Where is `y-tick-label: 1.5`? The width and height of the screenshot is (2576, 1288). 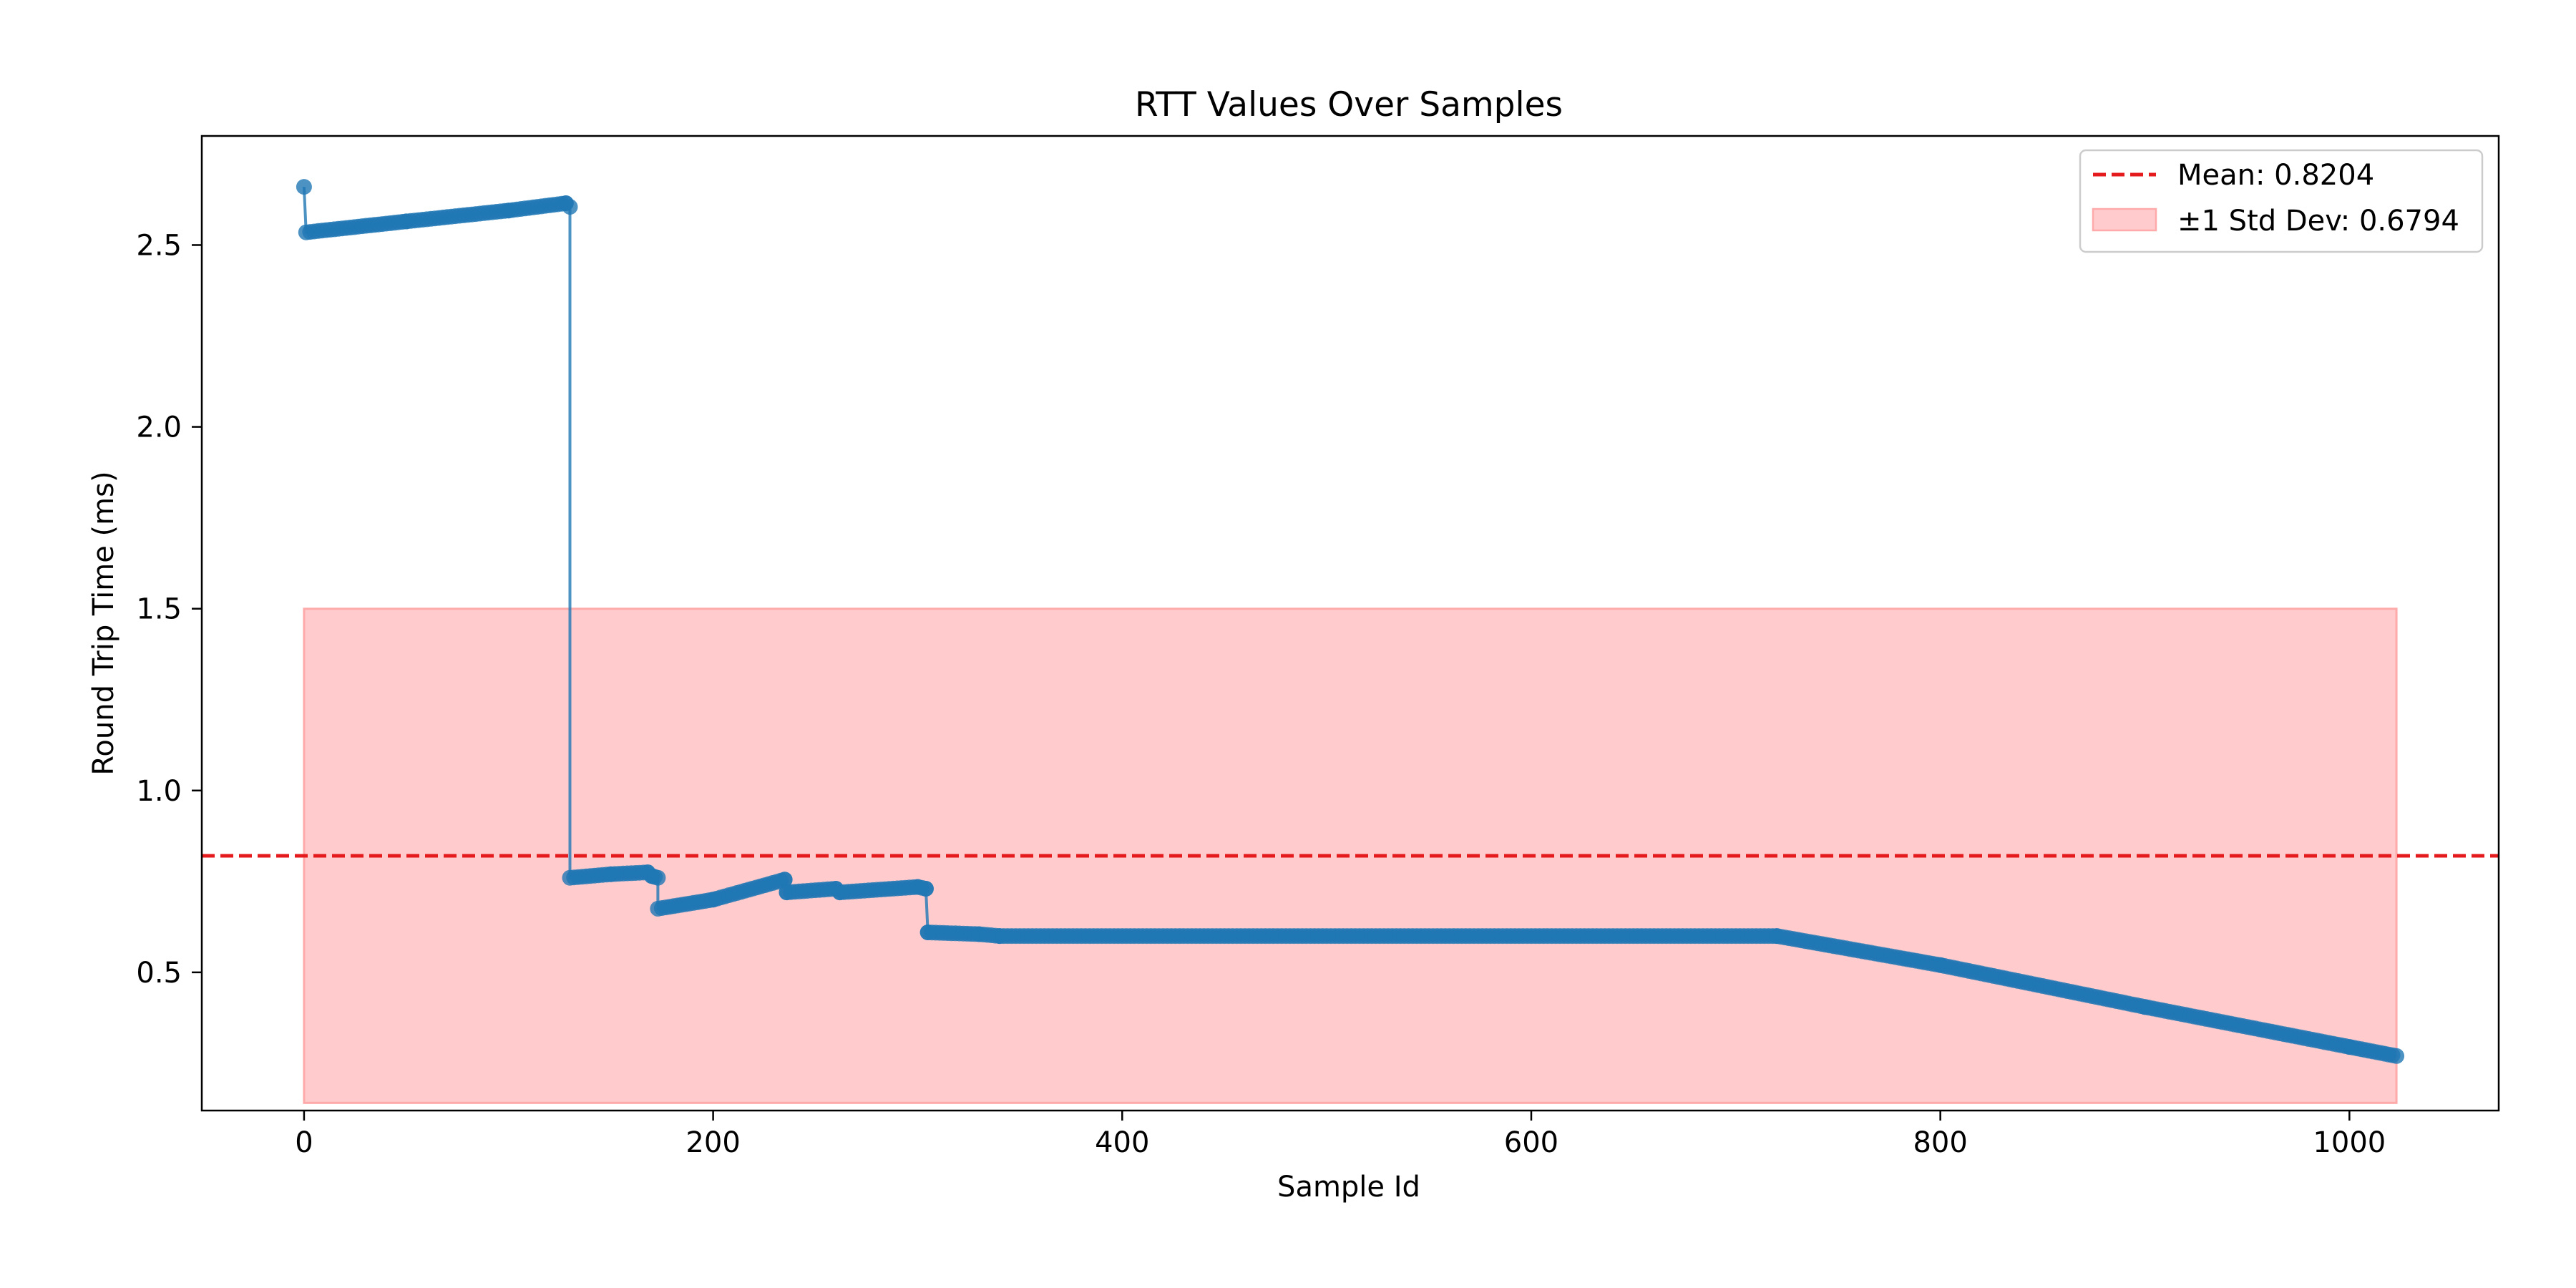
y-tick-label: 1.5 is located at coordinates (159, 609).